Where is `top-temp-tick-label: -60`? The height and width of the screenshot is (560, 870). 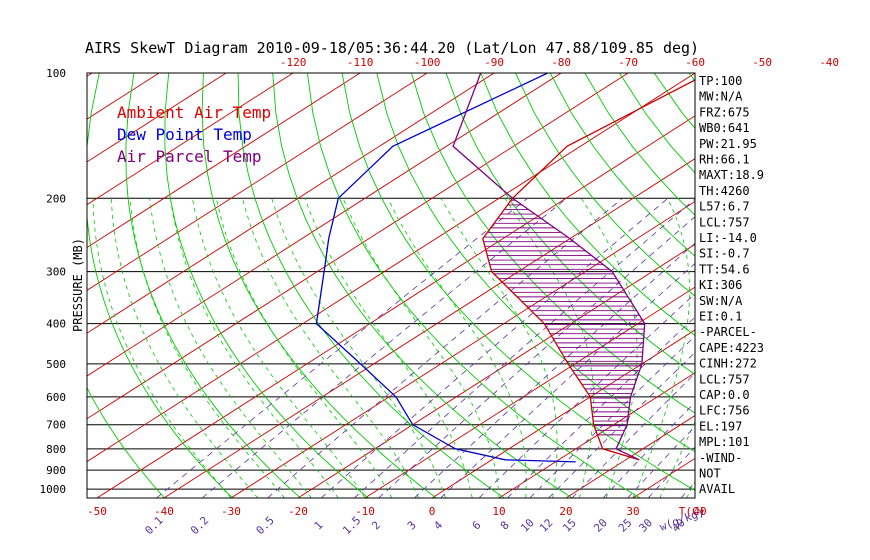
top-temp-tick-label: -60 is located at coordinates (695, 62).